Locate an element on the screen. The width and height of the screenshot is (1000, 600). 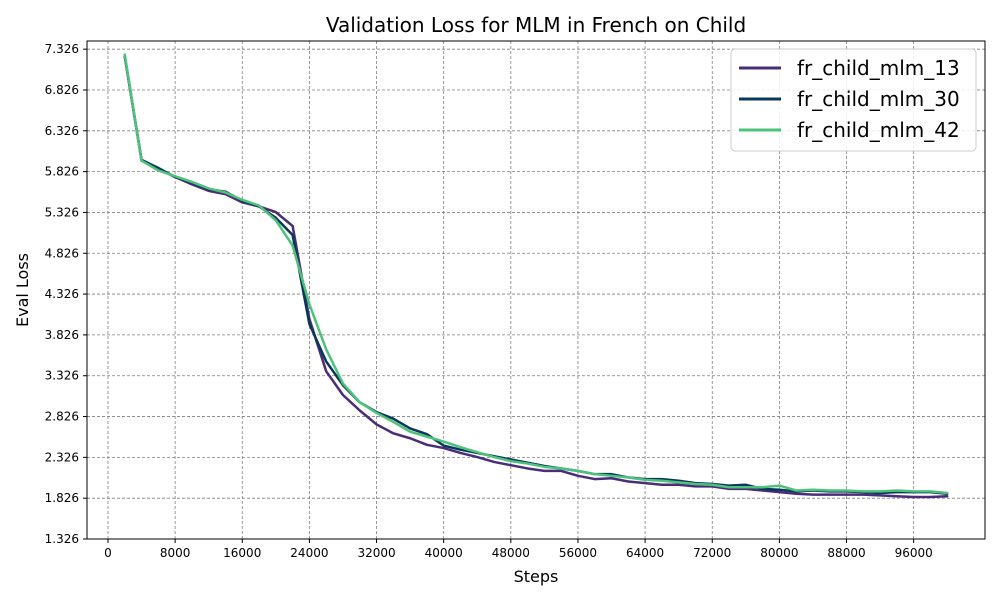
x-tick-label: 48000 is located at coordinates (511, 553).